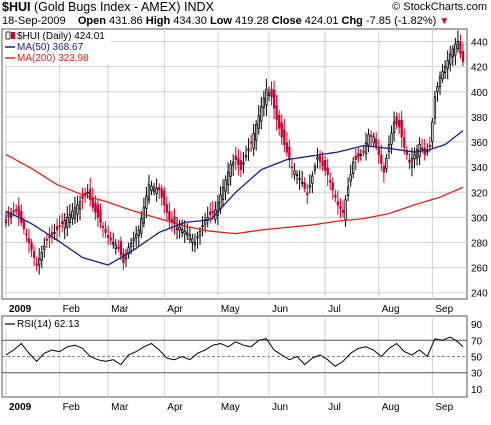  I want to click on rsi-month-label: Mar, so click(120, 407).